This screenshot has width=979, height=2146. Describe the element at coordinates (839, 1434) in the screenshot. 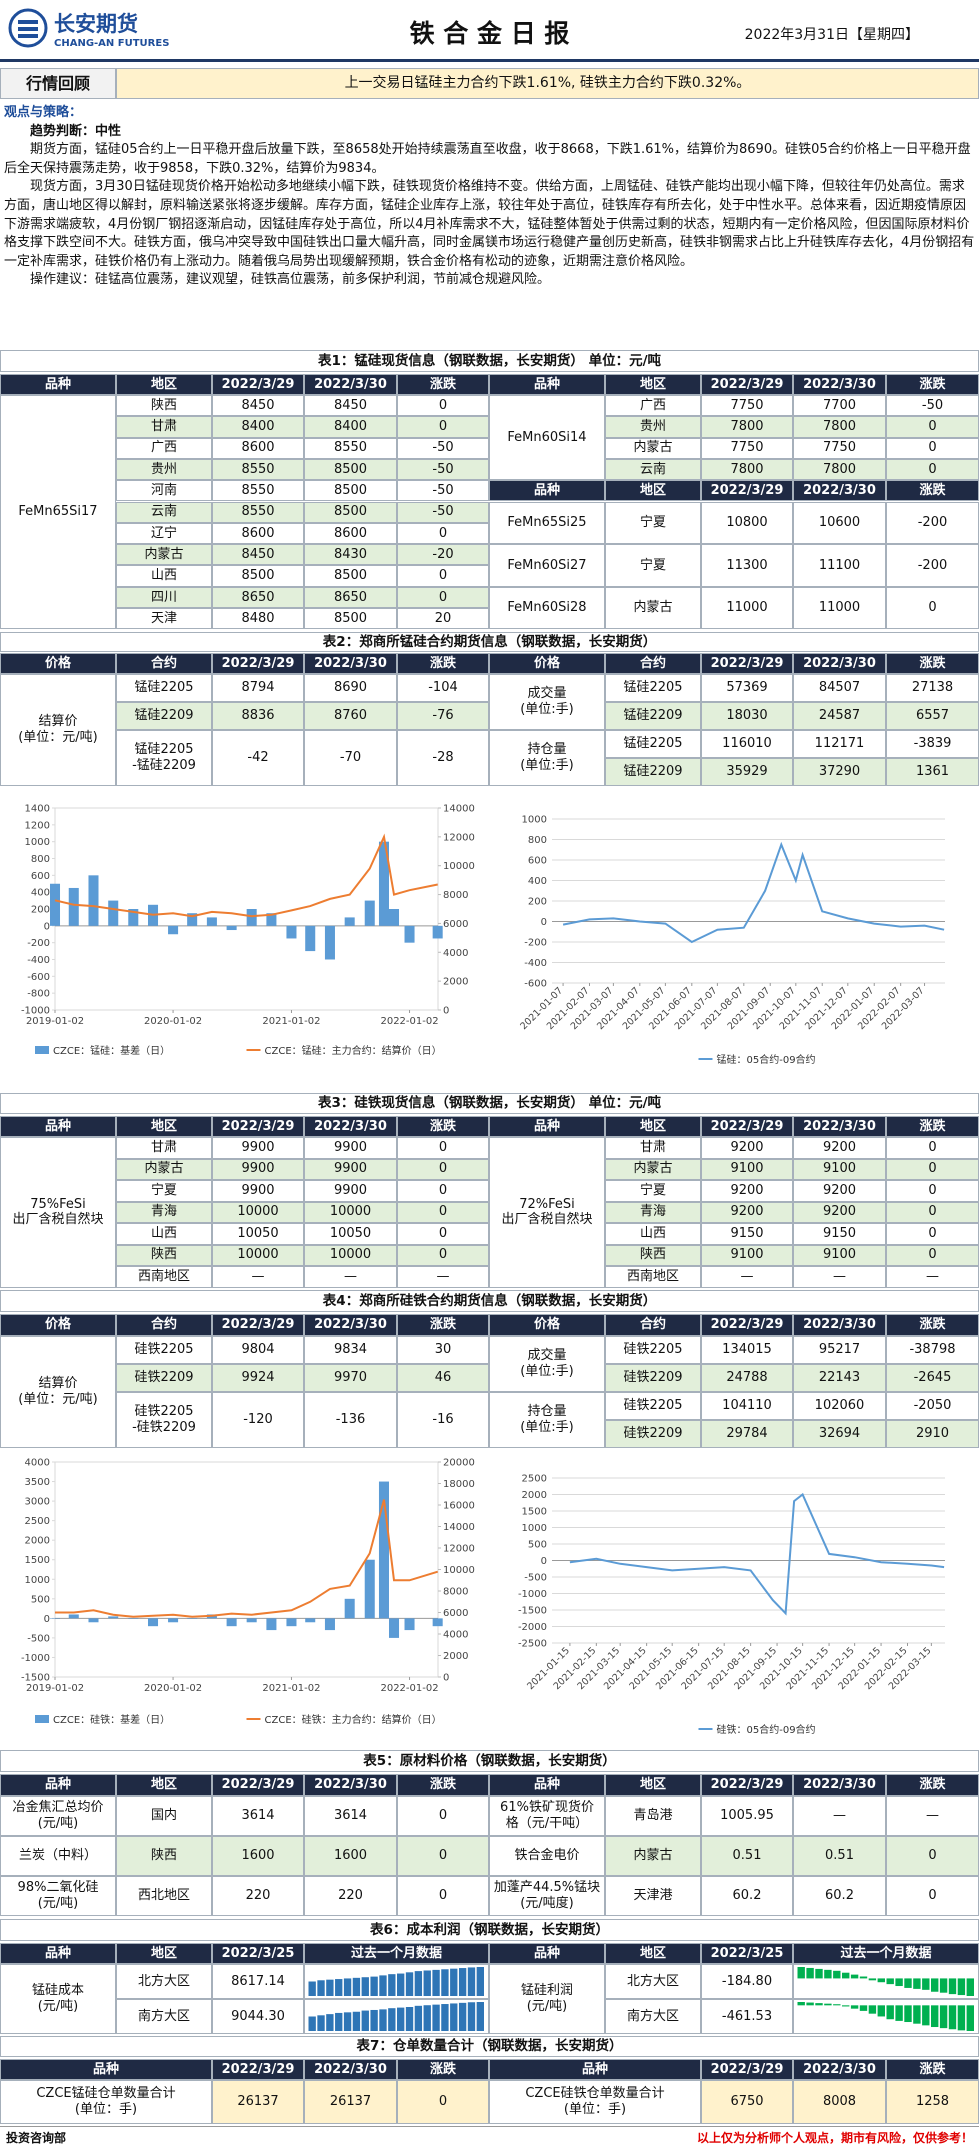

I see `value-cell: 32694` at that location.